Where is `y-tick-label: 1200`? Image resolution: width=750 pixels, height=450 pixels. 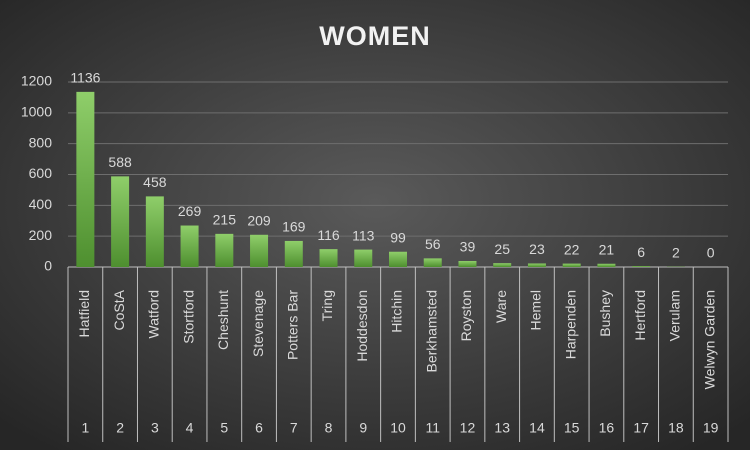 y-tick-label: 1200 is located at coordinates (36, 81).